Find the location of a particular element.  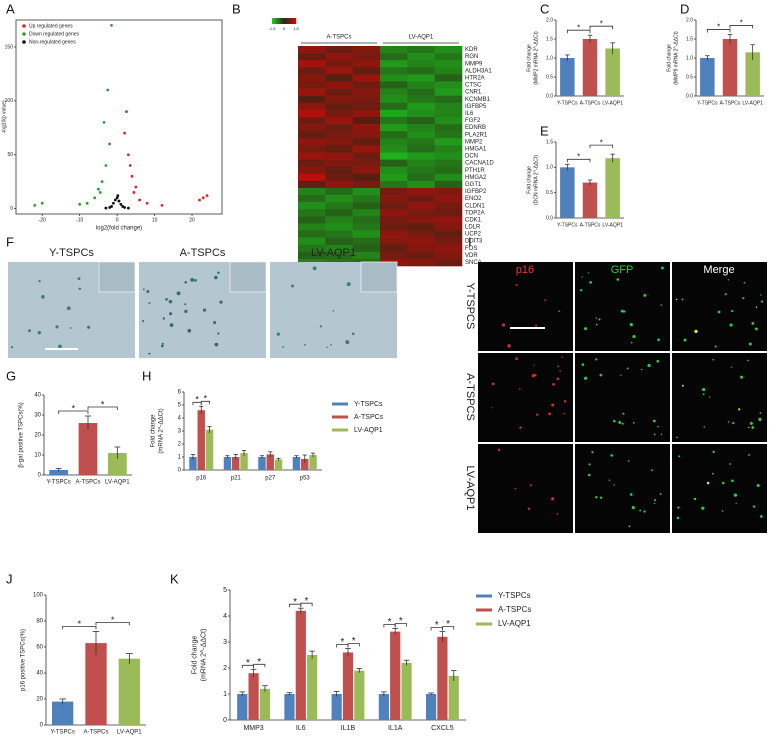

significance-bracket is located at coordinates (102, 408).